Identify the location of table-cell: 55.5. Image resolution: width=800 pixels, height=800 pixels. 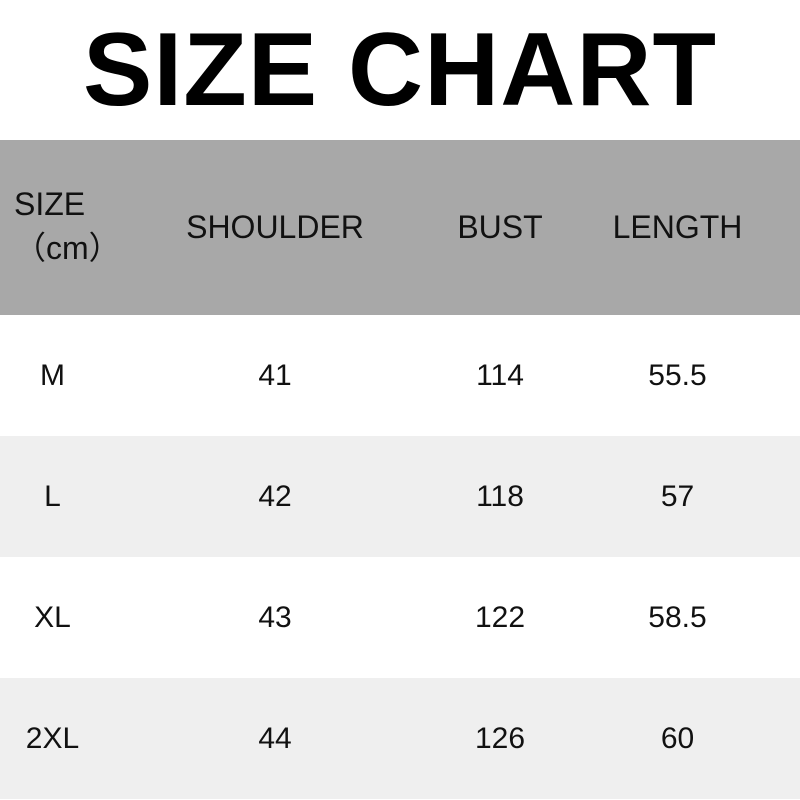
(677, 375).